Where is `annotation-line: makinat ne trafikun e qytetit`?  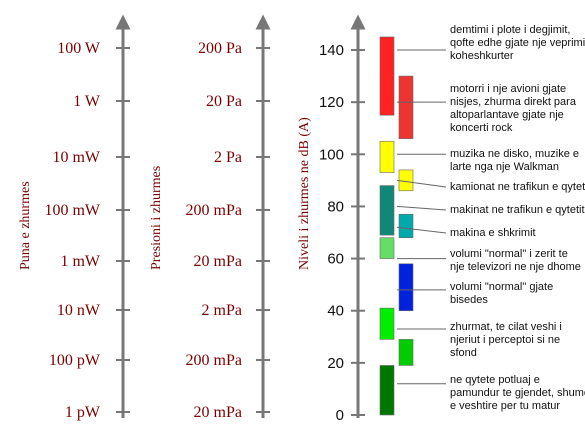
annotation-line: makinat ne trafikun e qytetit is located at coordinates (517, 210).